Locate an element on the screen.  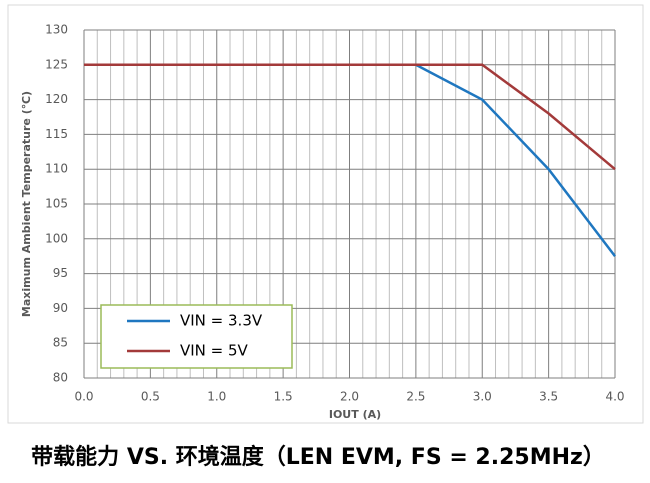
x-tick-label: 2.5 is located at coordinates (415, 397).